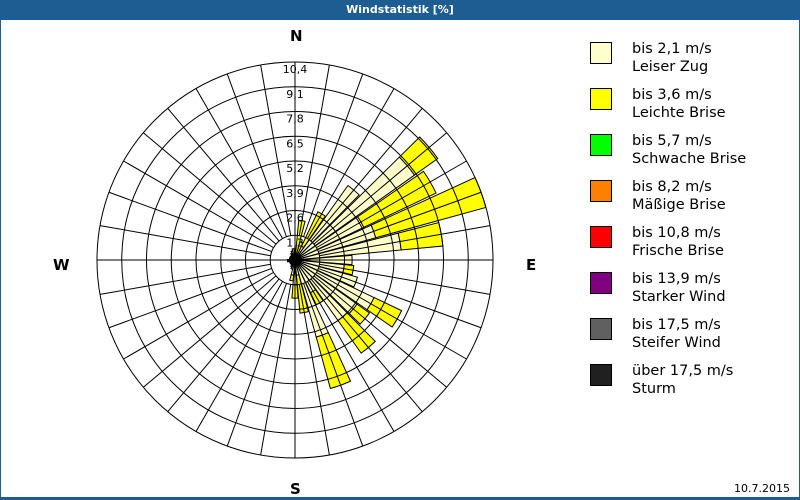 This screenshot has width=800, height=500. What do you see at coordinates (672, 49) in the screenshot?
I see `legend-range: bis 2,1 m/s` at bounding box center [672, 49].